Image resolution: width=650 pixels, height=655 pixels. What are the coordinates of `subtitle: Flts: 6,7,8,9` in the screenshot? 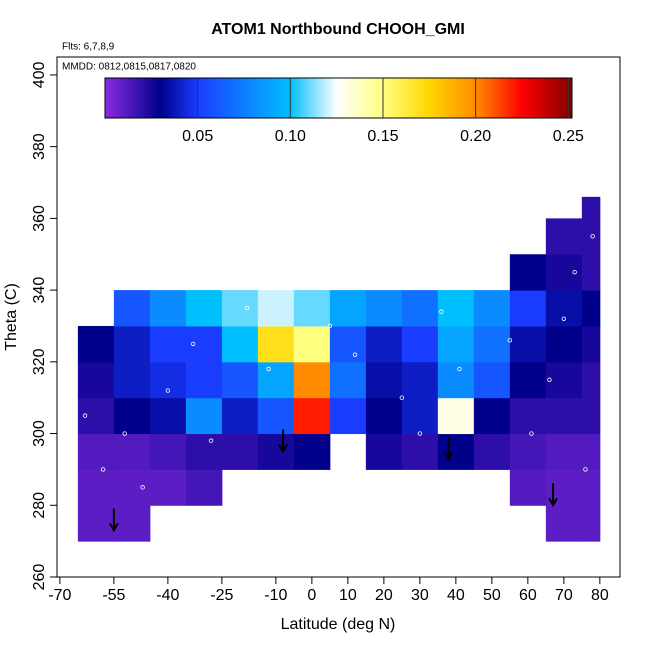 It's located at (88, 47).